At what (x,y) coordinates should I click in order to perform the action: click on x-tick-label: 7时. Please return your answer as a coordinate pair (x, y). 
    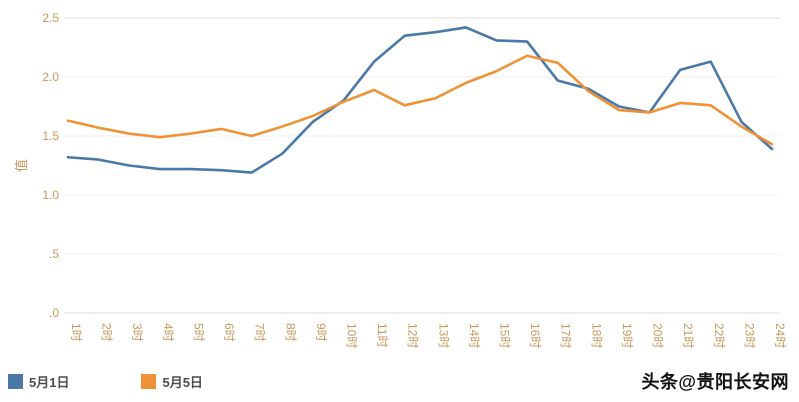
    Looking at the image, I should click on (260, 332).